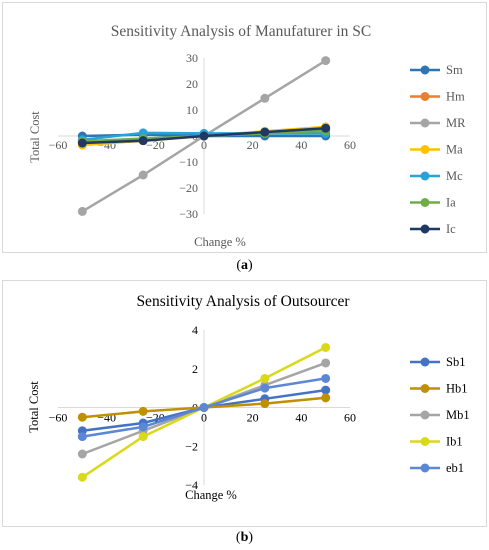  What do you see at coordinates (192, 110) in the screenshot?
I see `y-tick-label: 10` at bounding box center [192, 110].